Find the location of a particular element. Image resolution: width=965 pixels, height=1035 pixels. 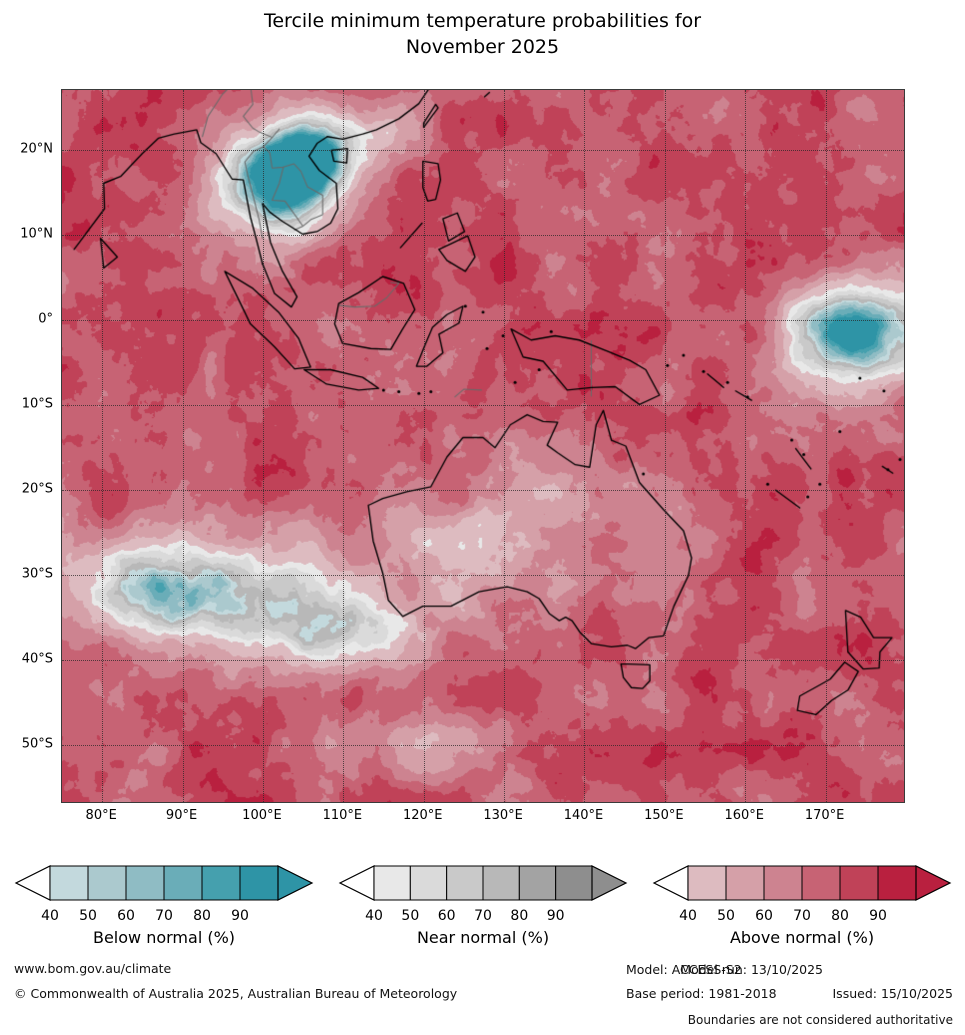

y-axis-tick-label: 50°S is located at coordinates (37, 743).